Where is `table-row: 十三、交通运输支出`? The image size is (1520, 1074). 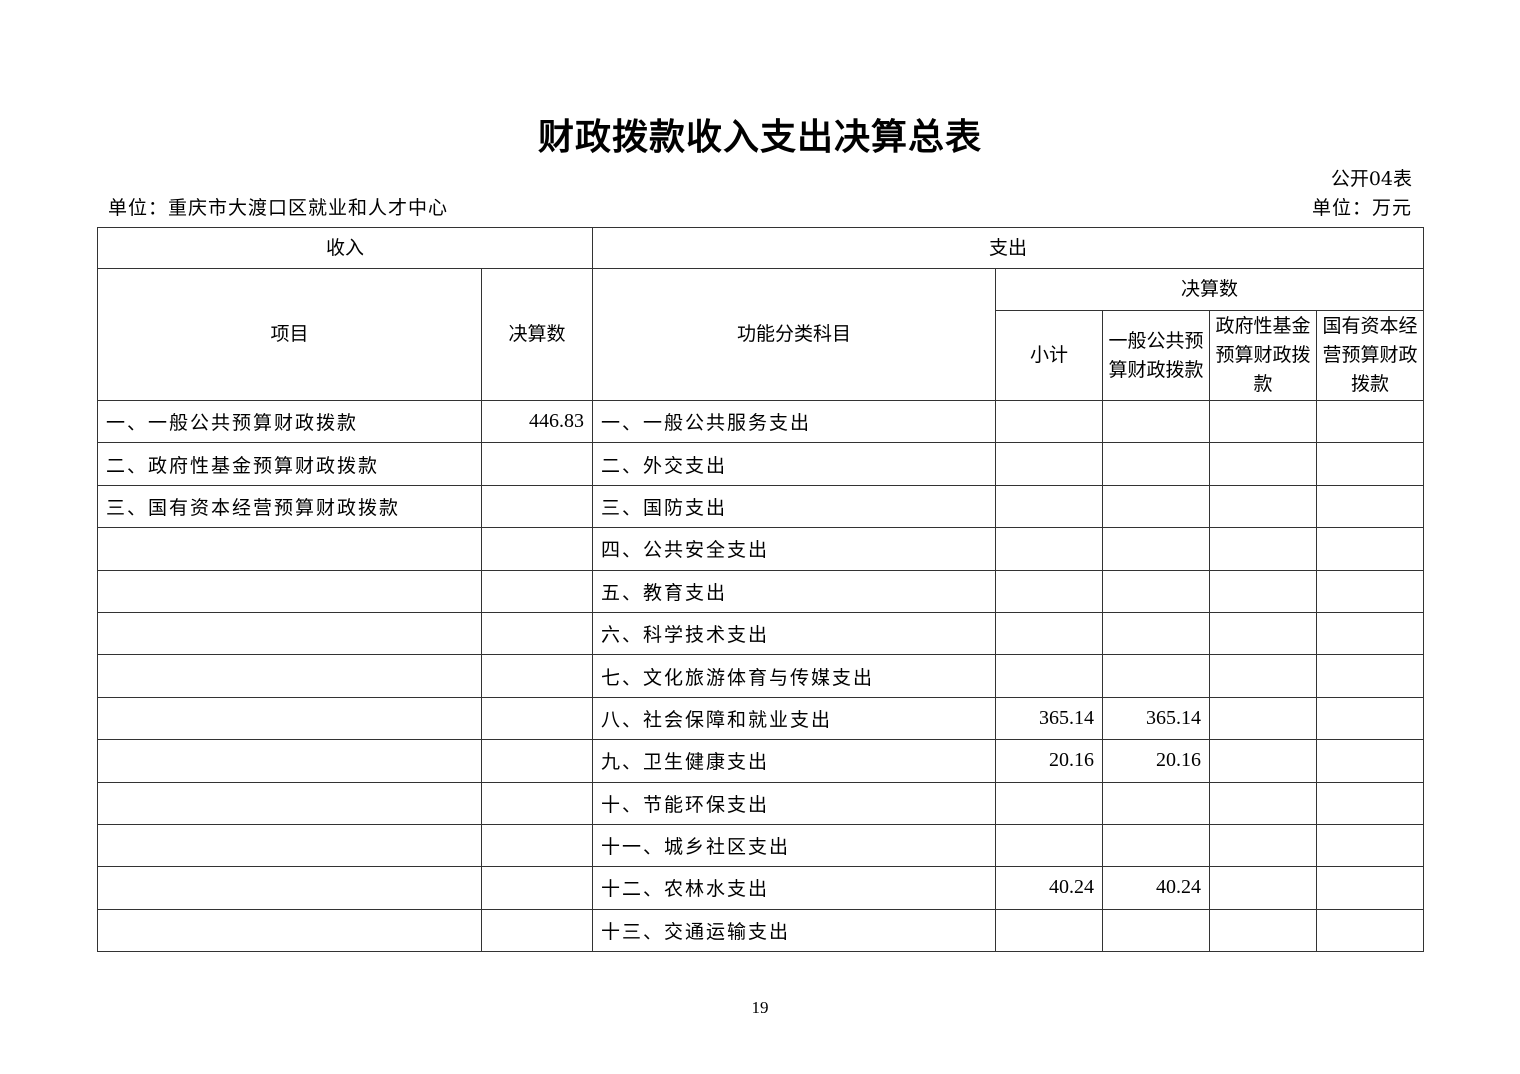 table-row: 十三、交通运输支出 is located at coordinates (761, 930).